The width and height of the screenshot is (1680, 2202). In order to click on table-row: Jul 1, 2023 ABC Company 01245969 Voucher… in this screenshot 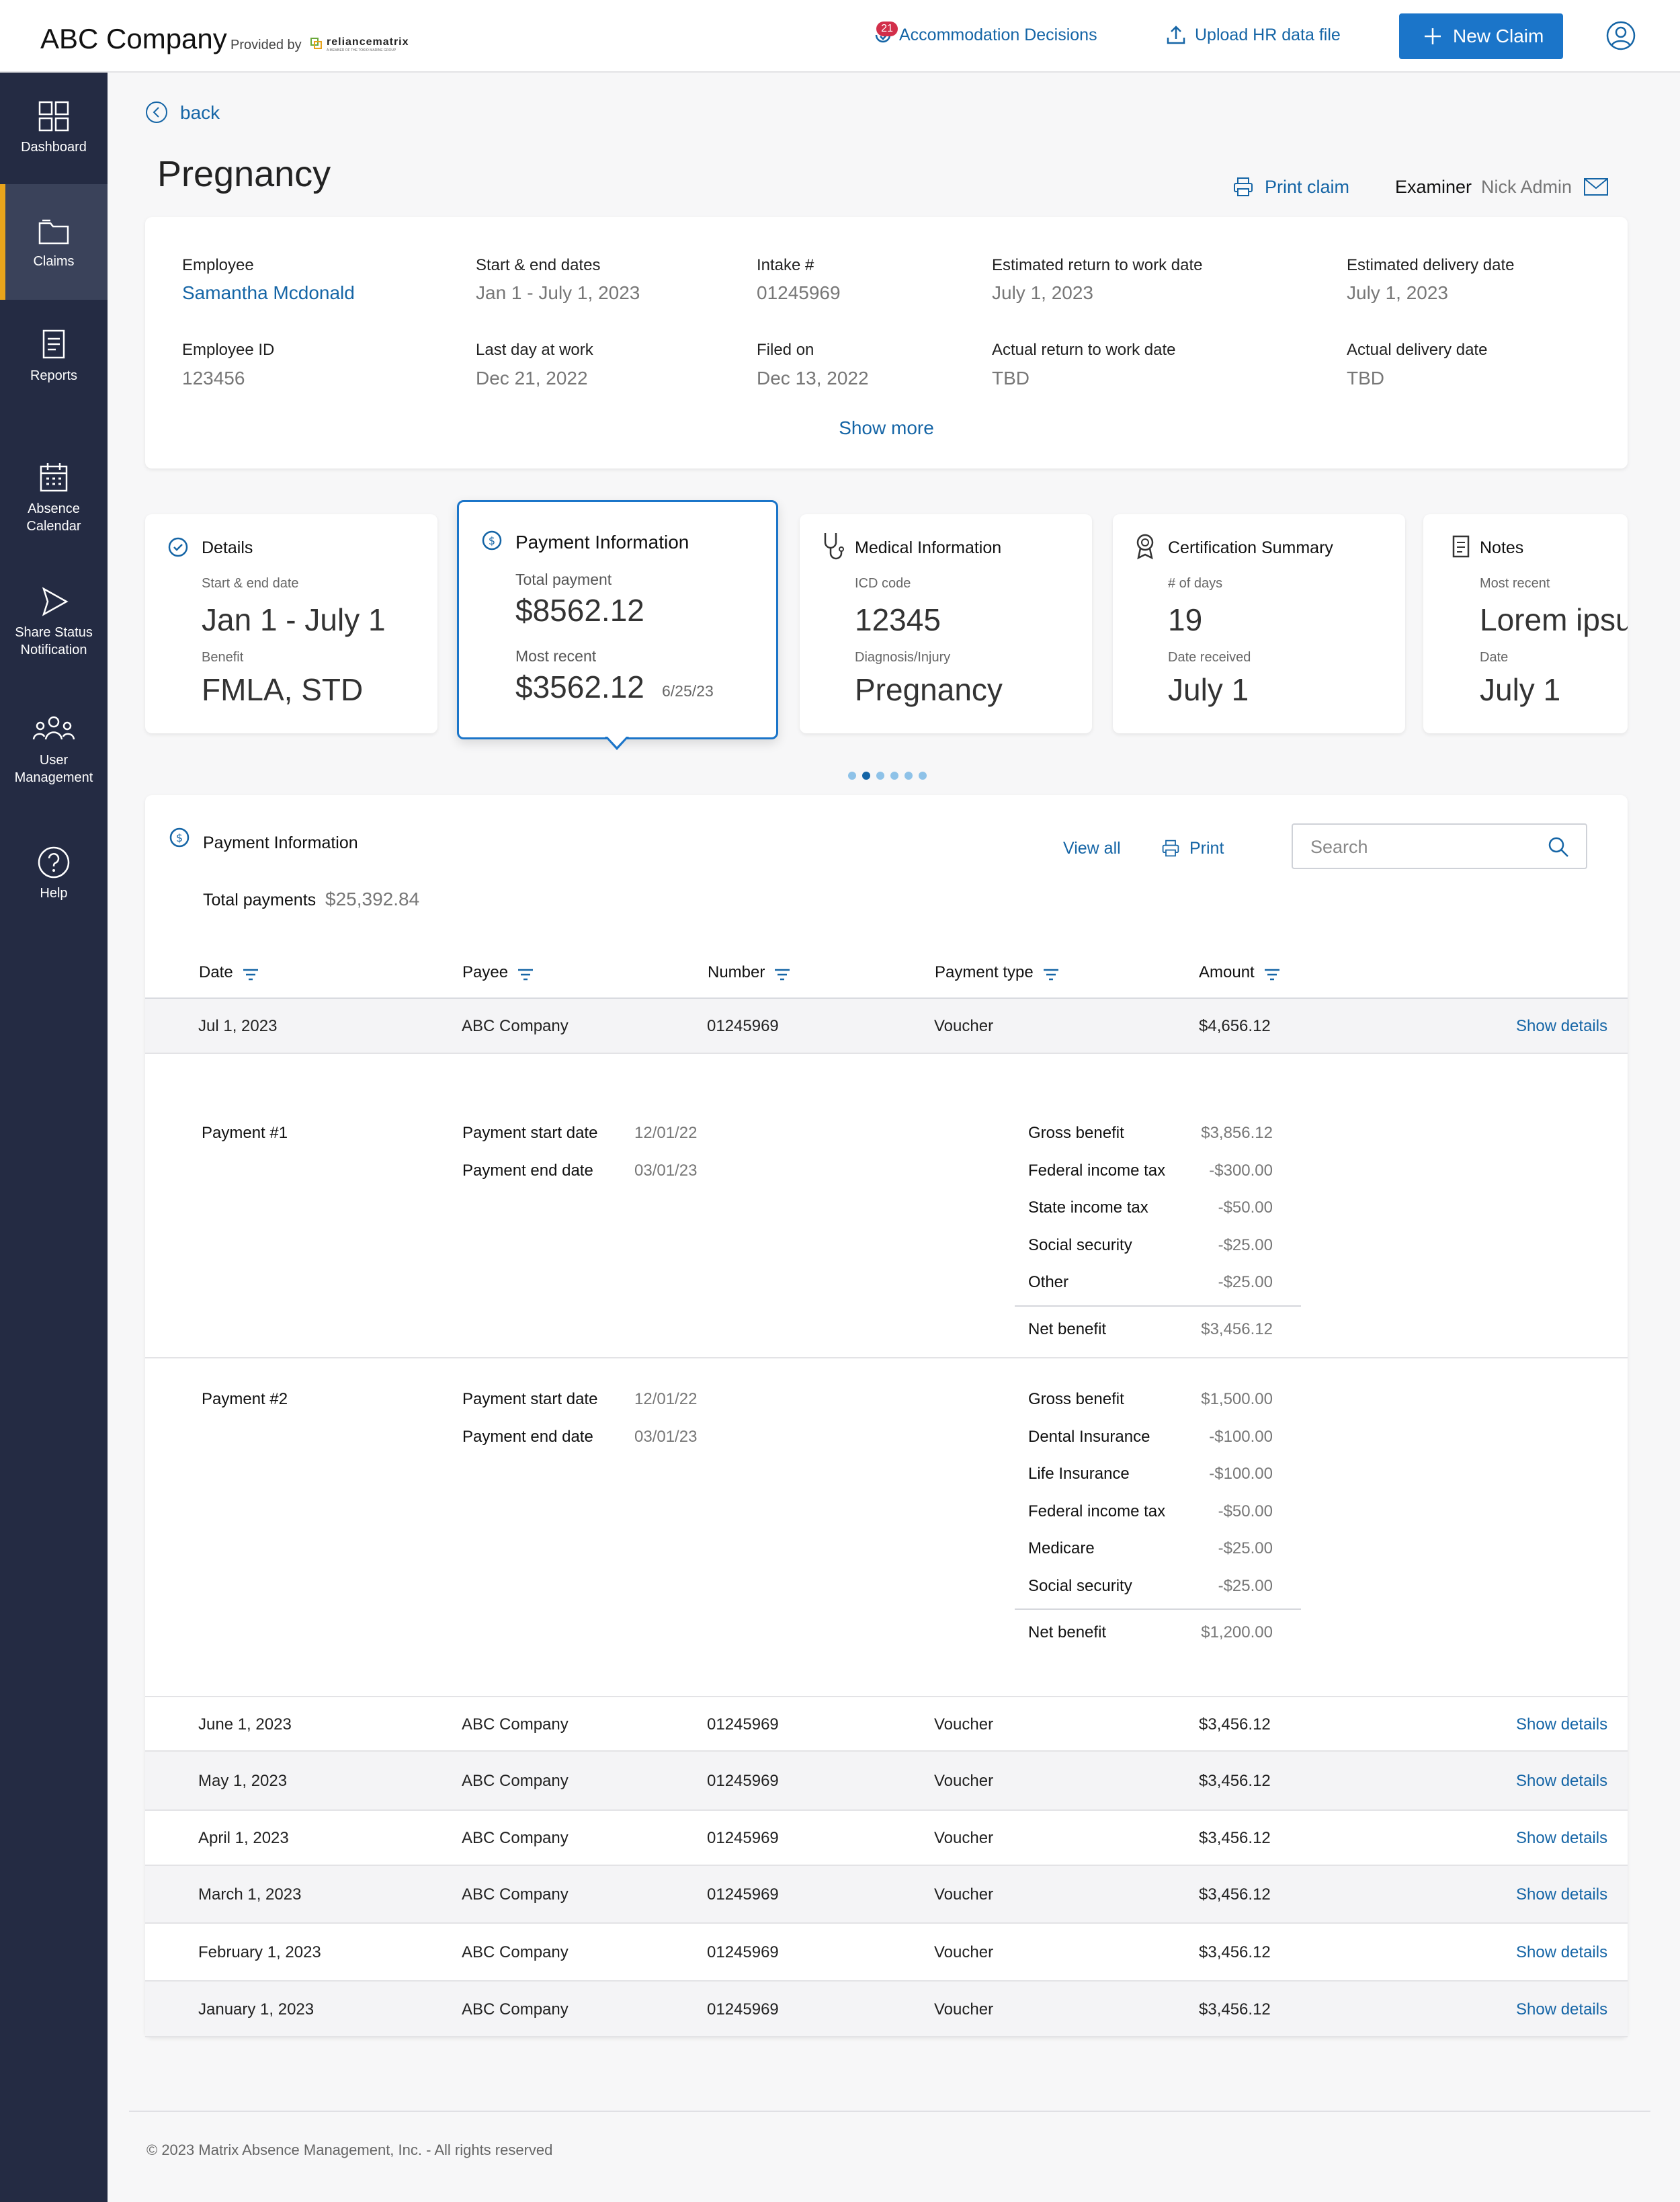, I will do `click(887, 1027)`.